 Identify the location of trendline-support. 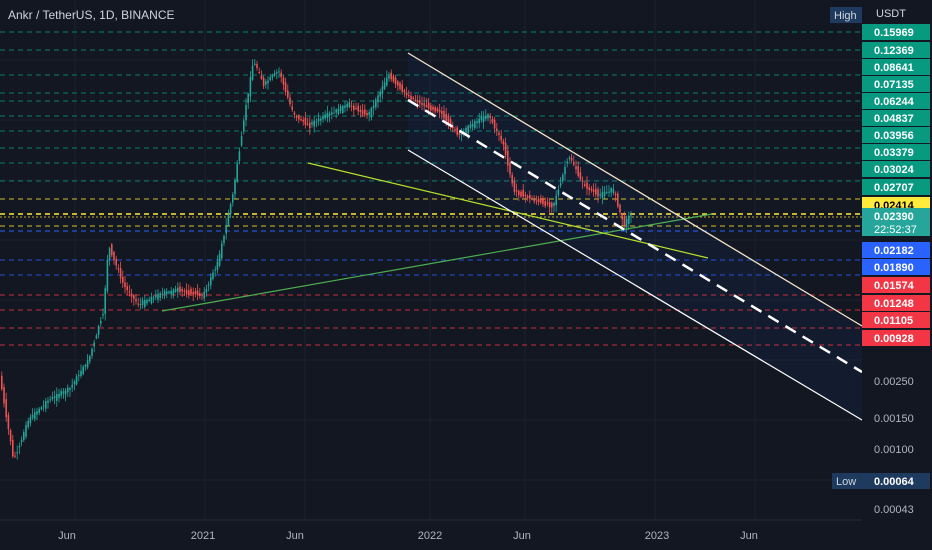
(437, 262).